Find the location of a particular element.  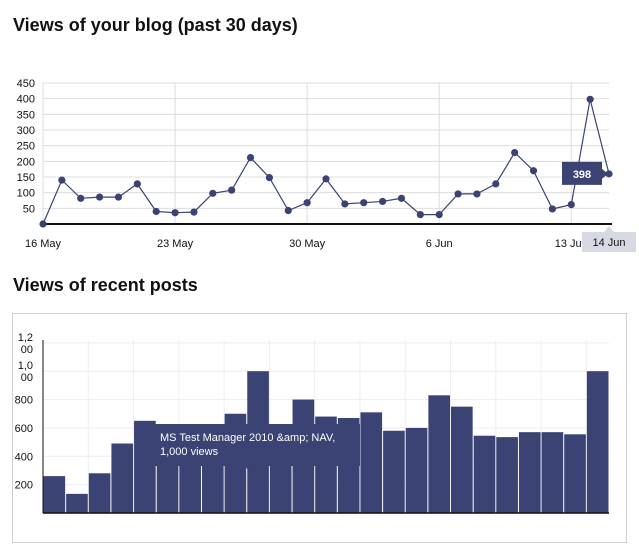

line-y-tick-label: 350 is located at coordinates (26, 115).